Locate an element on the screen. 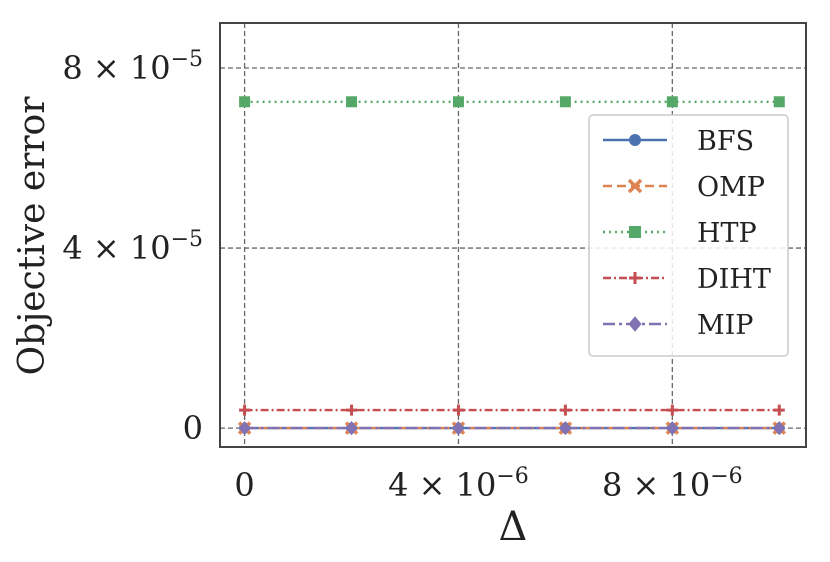 The image size is (830, 562). y-tick-labels: 0 4 × 10−5 8 × 10−5 is located at coordinates (132, 247).